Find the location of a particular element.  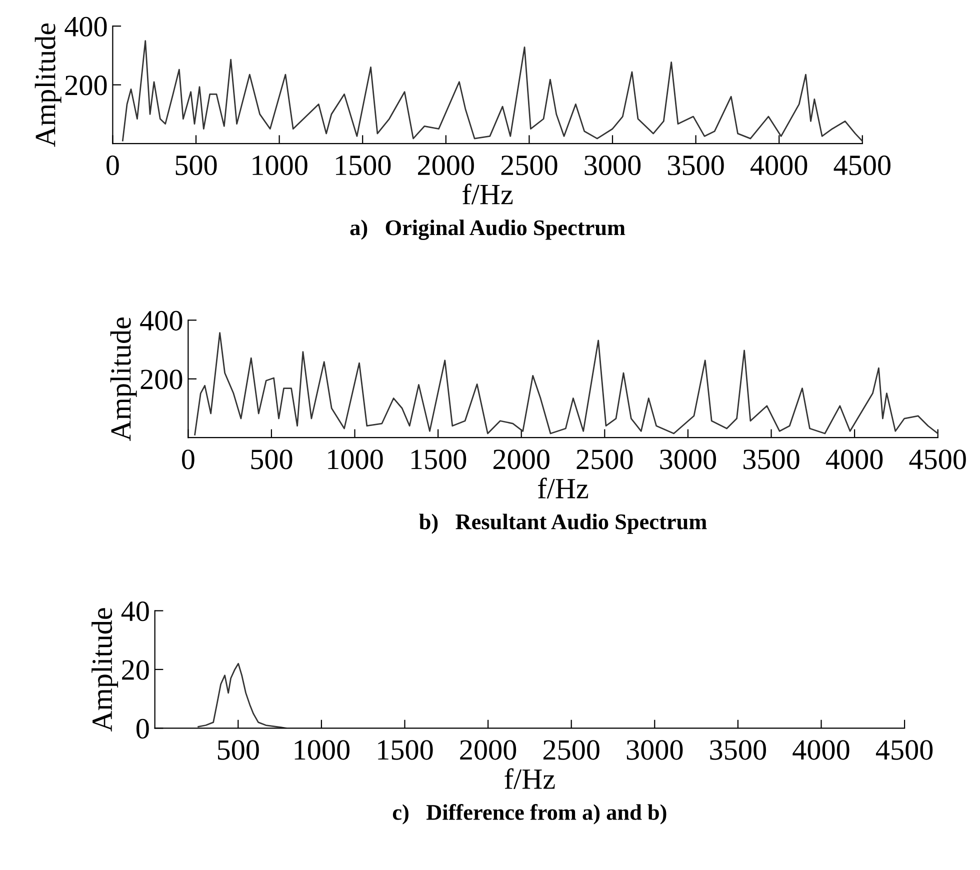

y-tick-label: 0 is located at coordinates (142, 728).